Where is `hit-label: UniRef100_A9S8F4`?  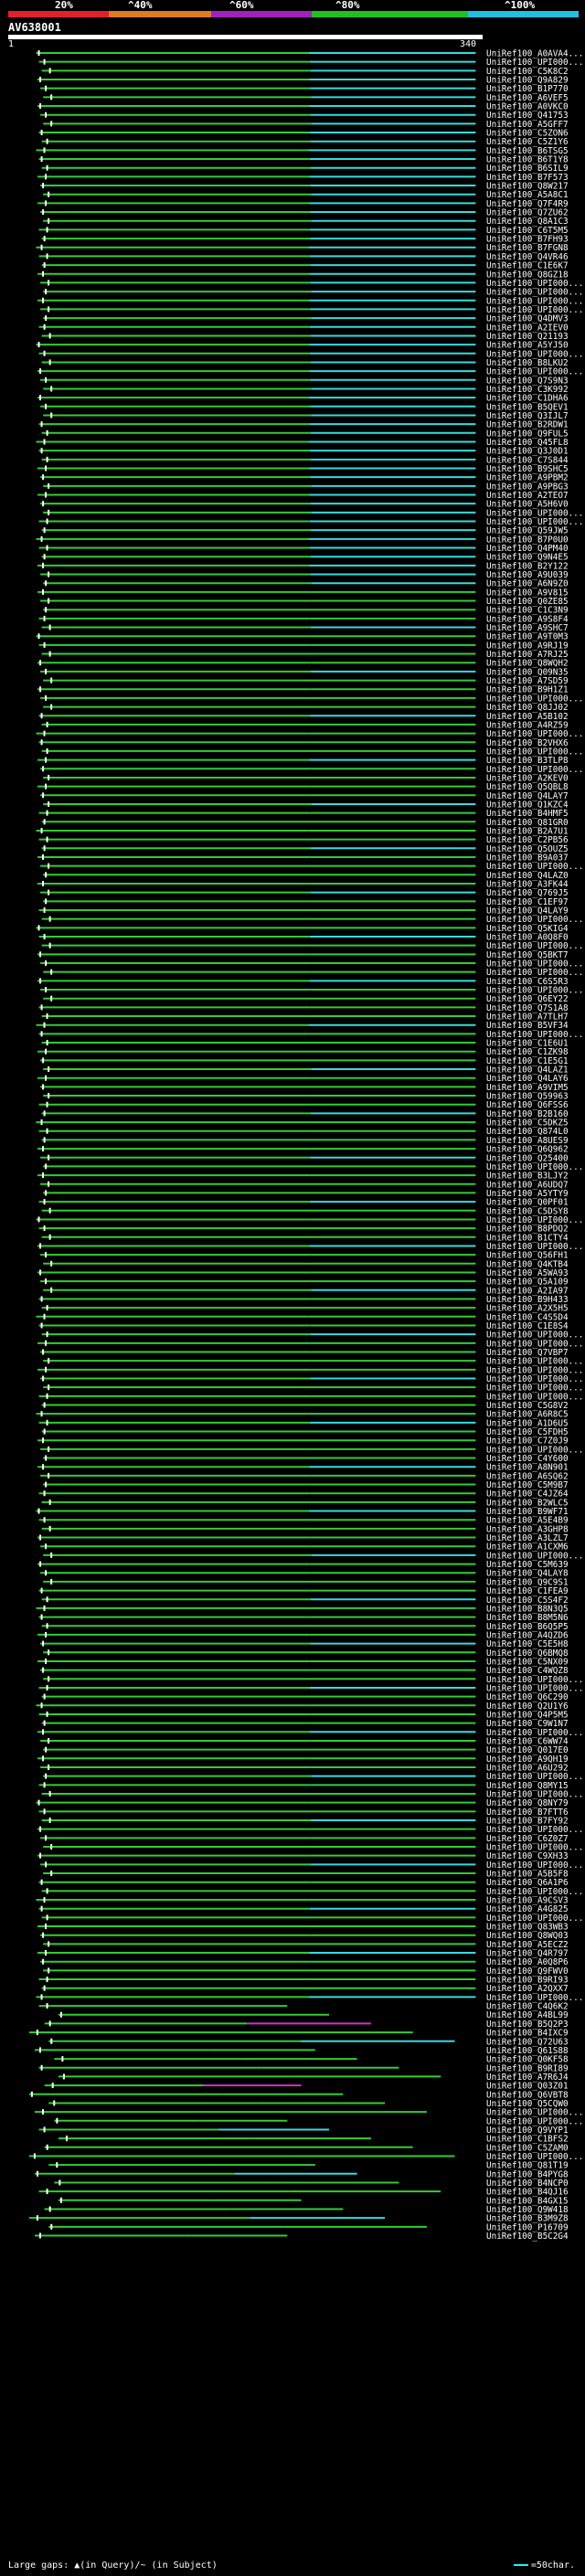
hit-label: UniRef100_A9S8F4 is located at coordinates (528, 619).